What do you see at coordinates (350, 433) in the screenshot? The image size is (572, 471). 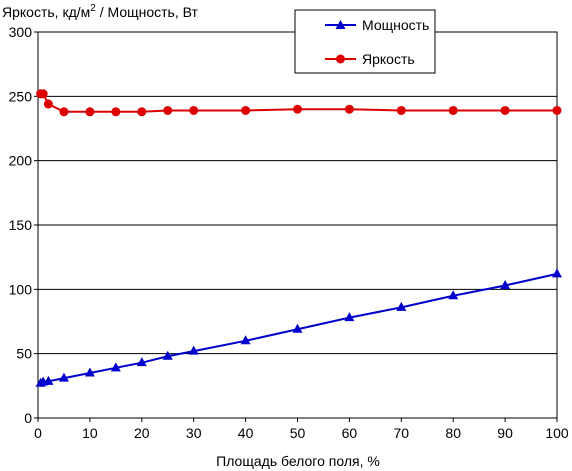 I see `x-tick-label-60: 60` at bounding box center [350, 433].